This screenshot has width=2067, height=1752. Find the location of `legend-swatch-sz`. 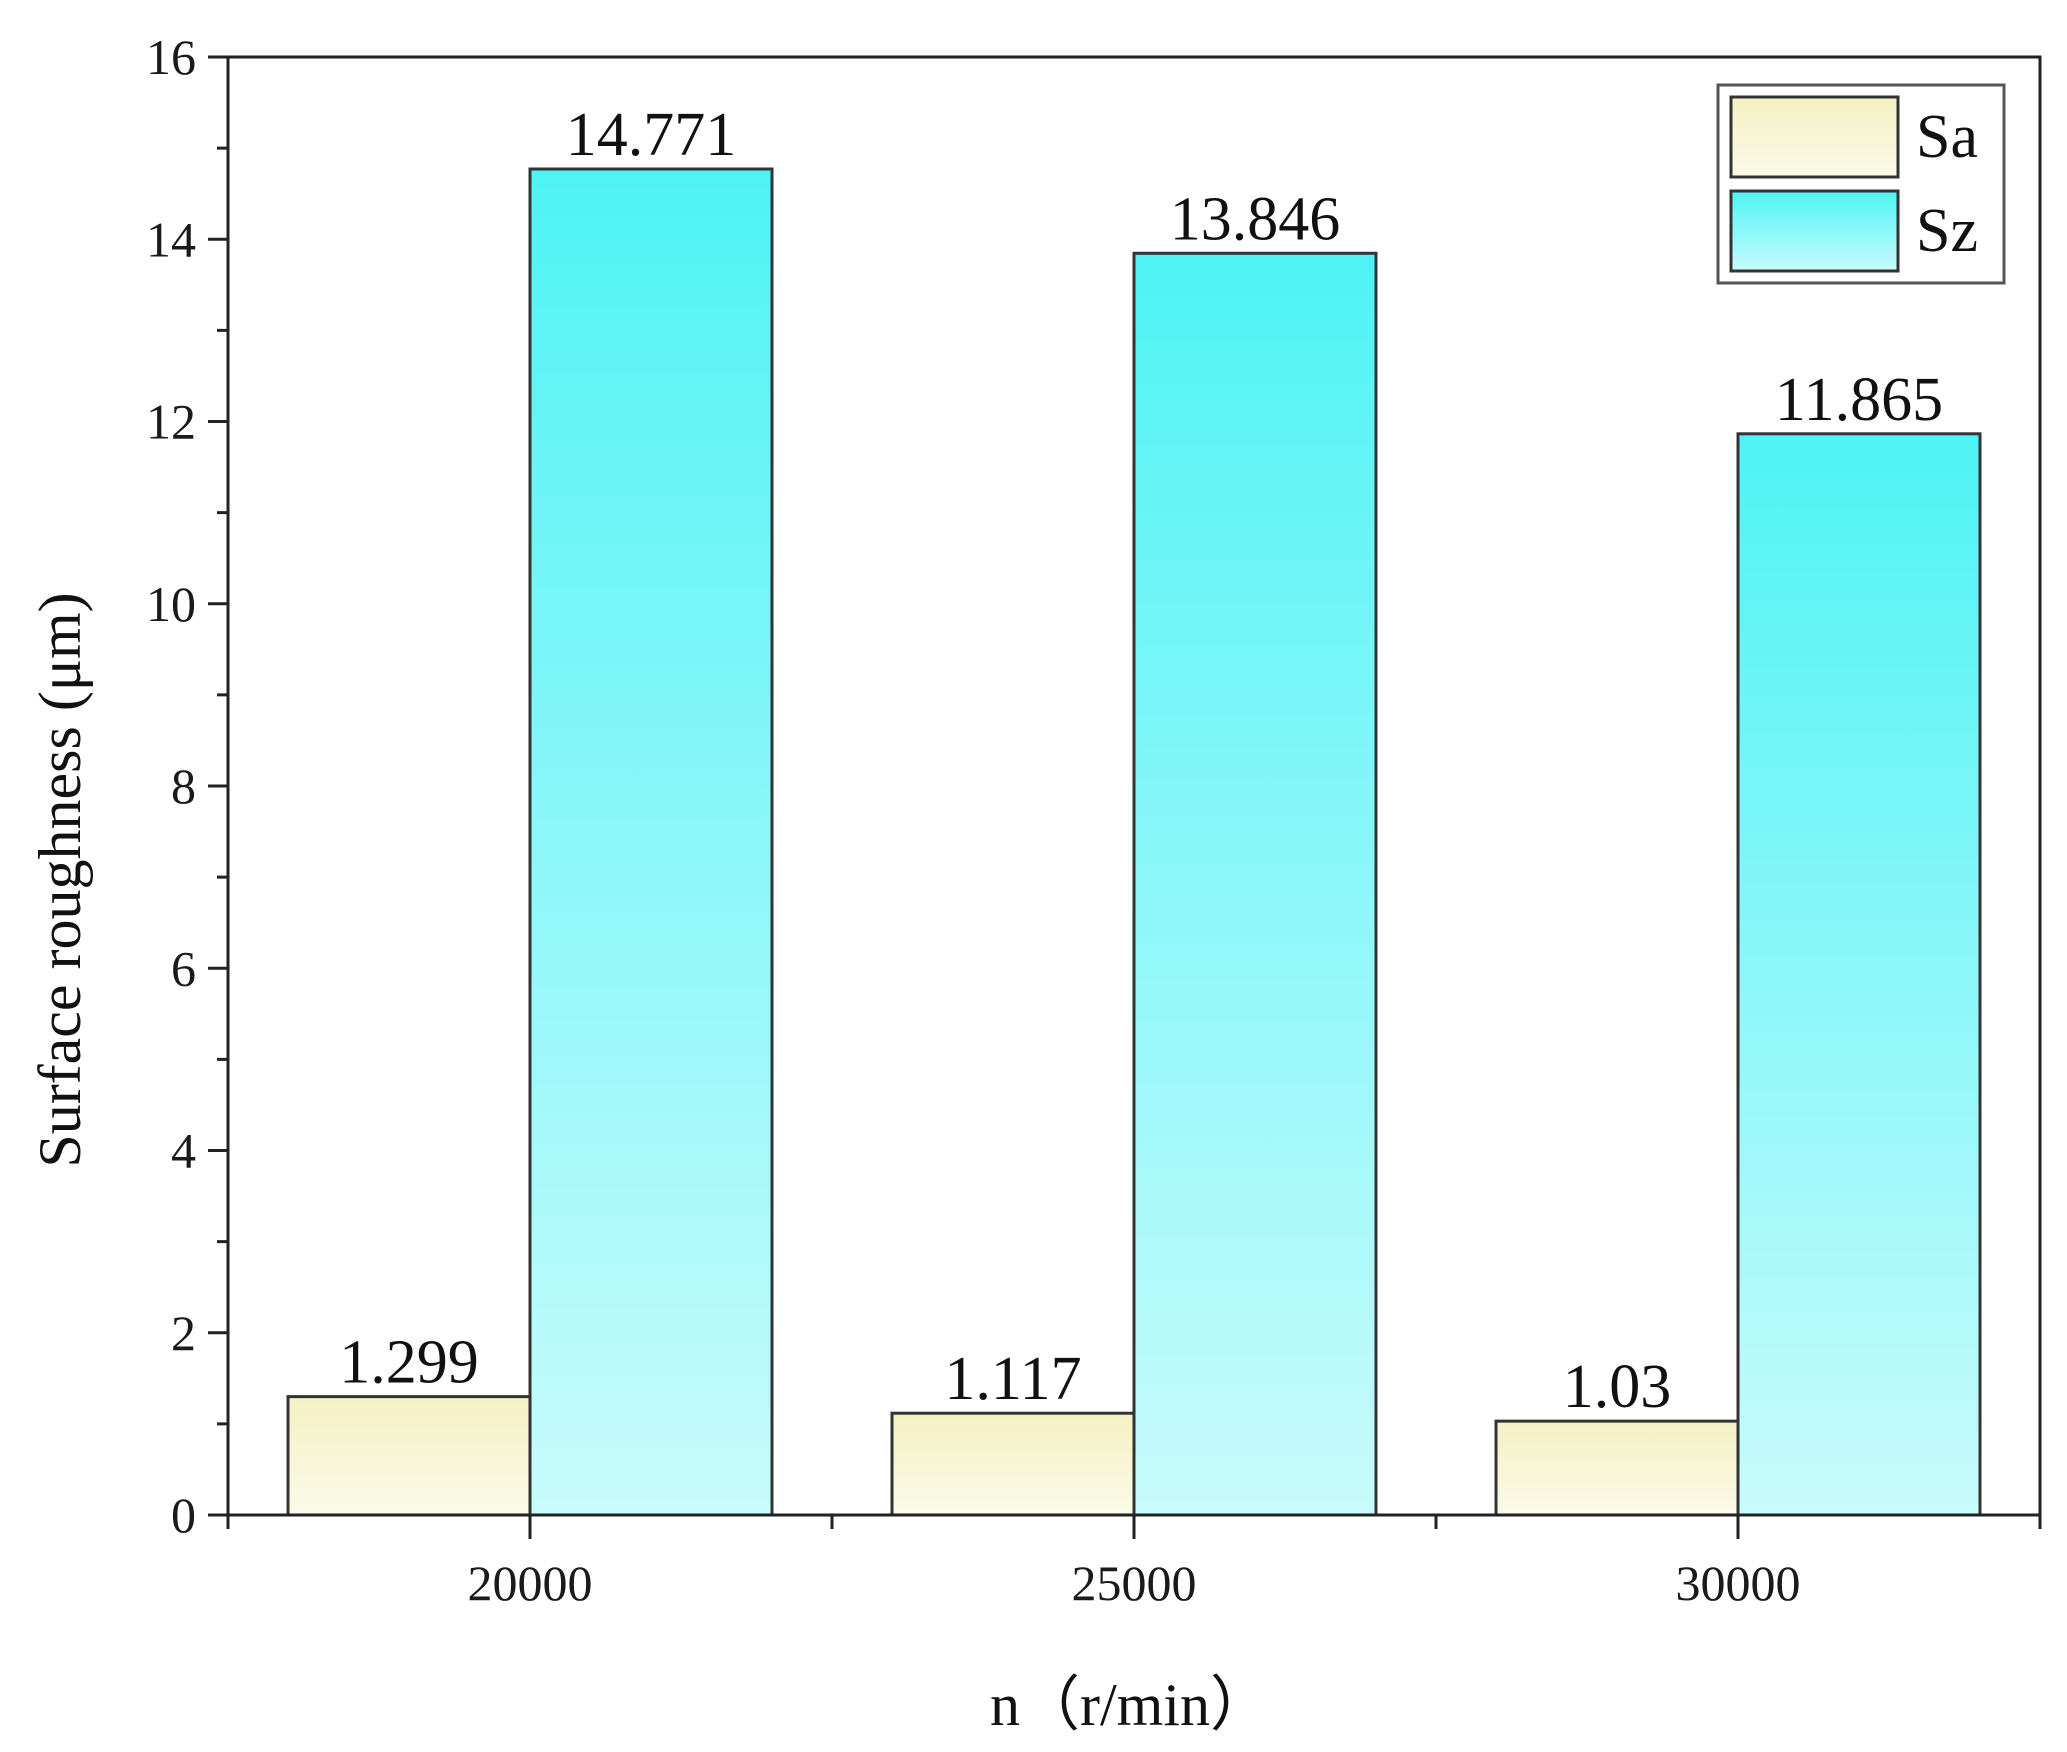

legend-swatch-sz is located at coordinates (1814, 231).